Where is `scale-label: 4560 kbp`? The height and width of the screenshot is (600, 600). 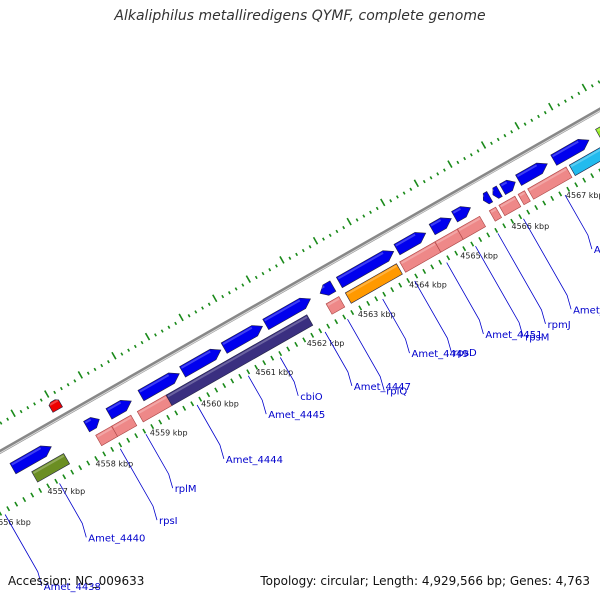
scale-label: 4560 kbp is located at coordinates (220, 403).